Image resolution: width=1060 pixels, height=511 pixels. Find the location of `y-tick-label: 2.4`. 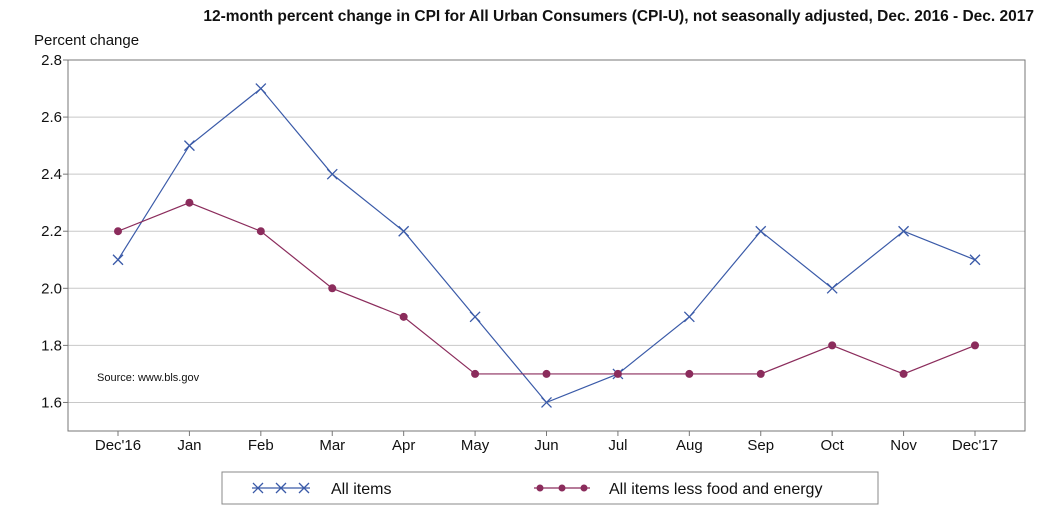

y-tick-label: 2.4 is located at coordinates (51, 174).